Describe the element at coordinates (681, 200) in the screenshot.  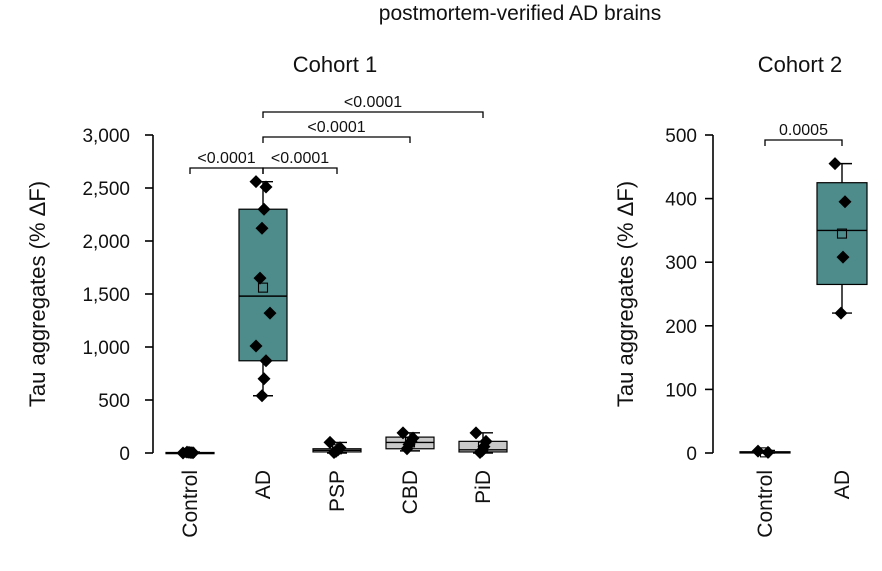
I see `y-tick-label: 400` at that location.